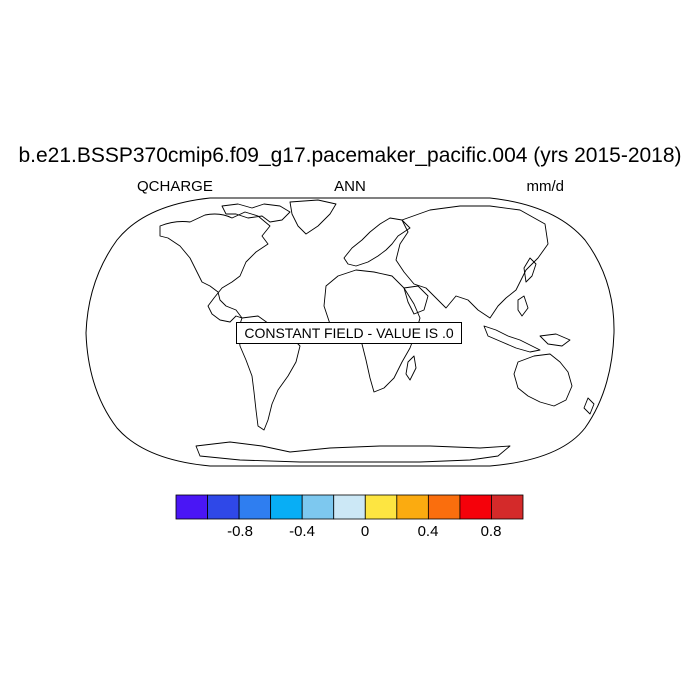 This screenshot has width=700, height=700. I want to click on europe-coast, so click(377, 242).